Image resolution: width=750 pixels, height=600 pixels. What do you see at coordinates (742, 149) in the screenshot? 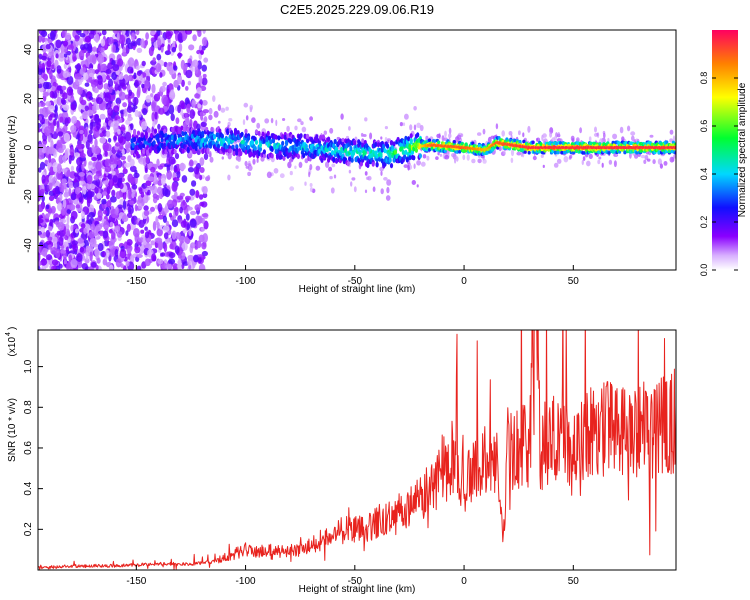
I see `colorbar-label: Normalized spectral amplitude` at bounding box center [742, 149].